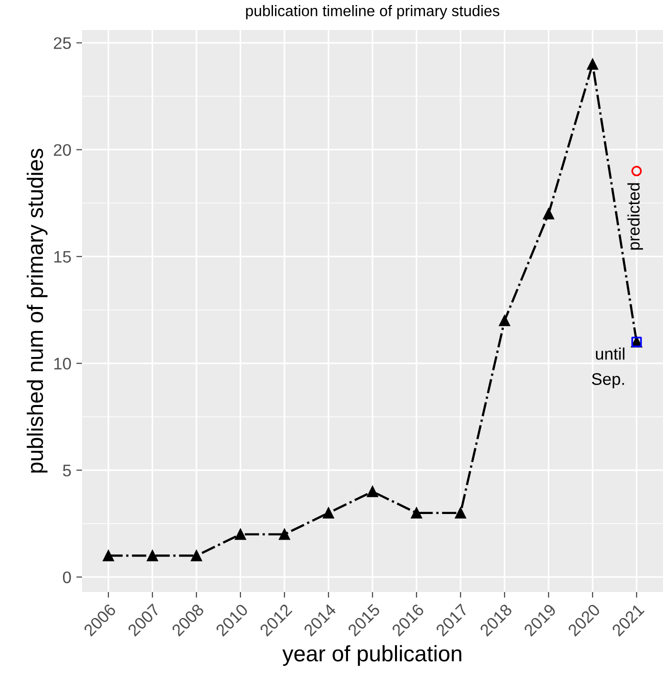 The image size is (670, 677). I want to click on annotation: until Sep., so click(608, 368).